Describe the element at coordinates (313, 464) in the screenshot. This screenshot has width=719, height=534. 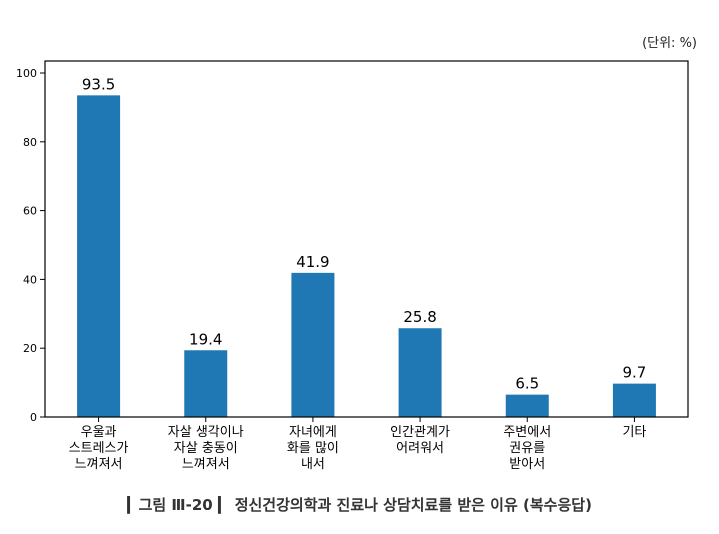
I see `x-tick-label: 내서` at that location.